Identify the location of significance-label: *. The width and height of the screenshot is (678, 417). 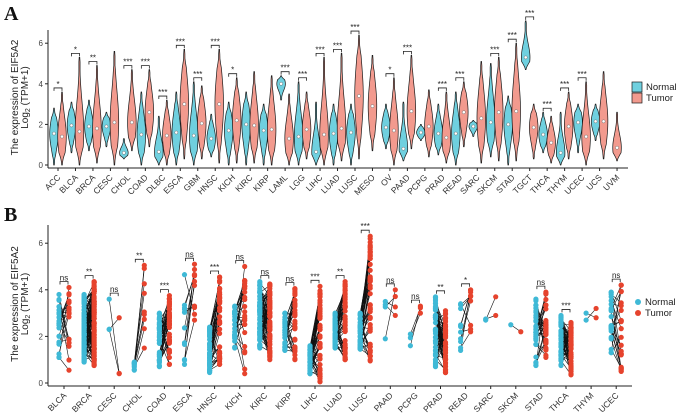
(465, 280).